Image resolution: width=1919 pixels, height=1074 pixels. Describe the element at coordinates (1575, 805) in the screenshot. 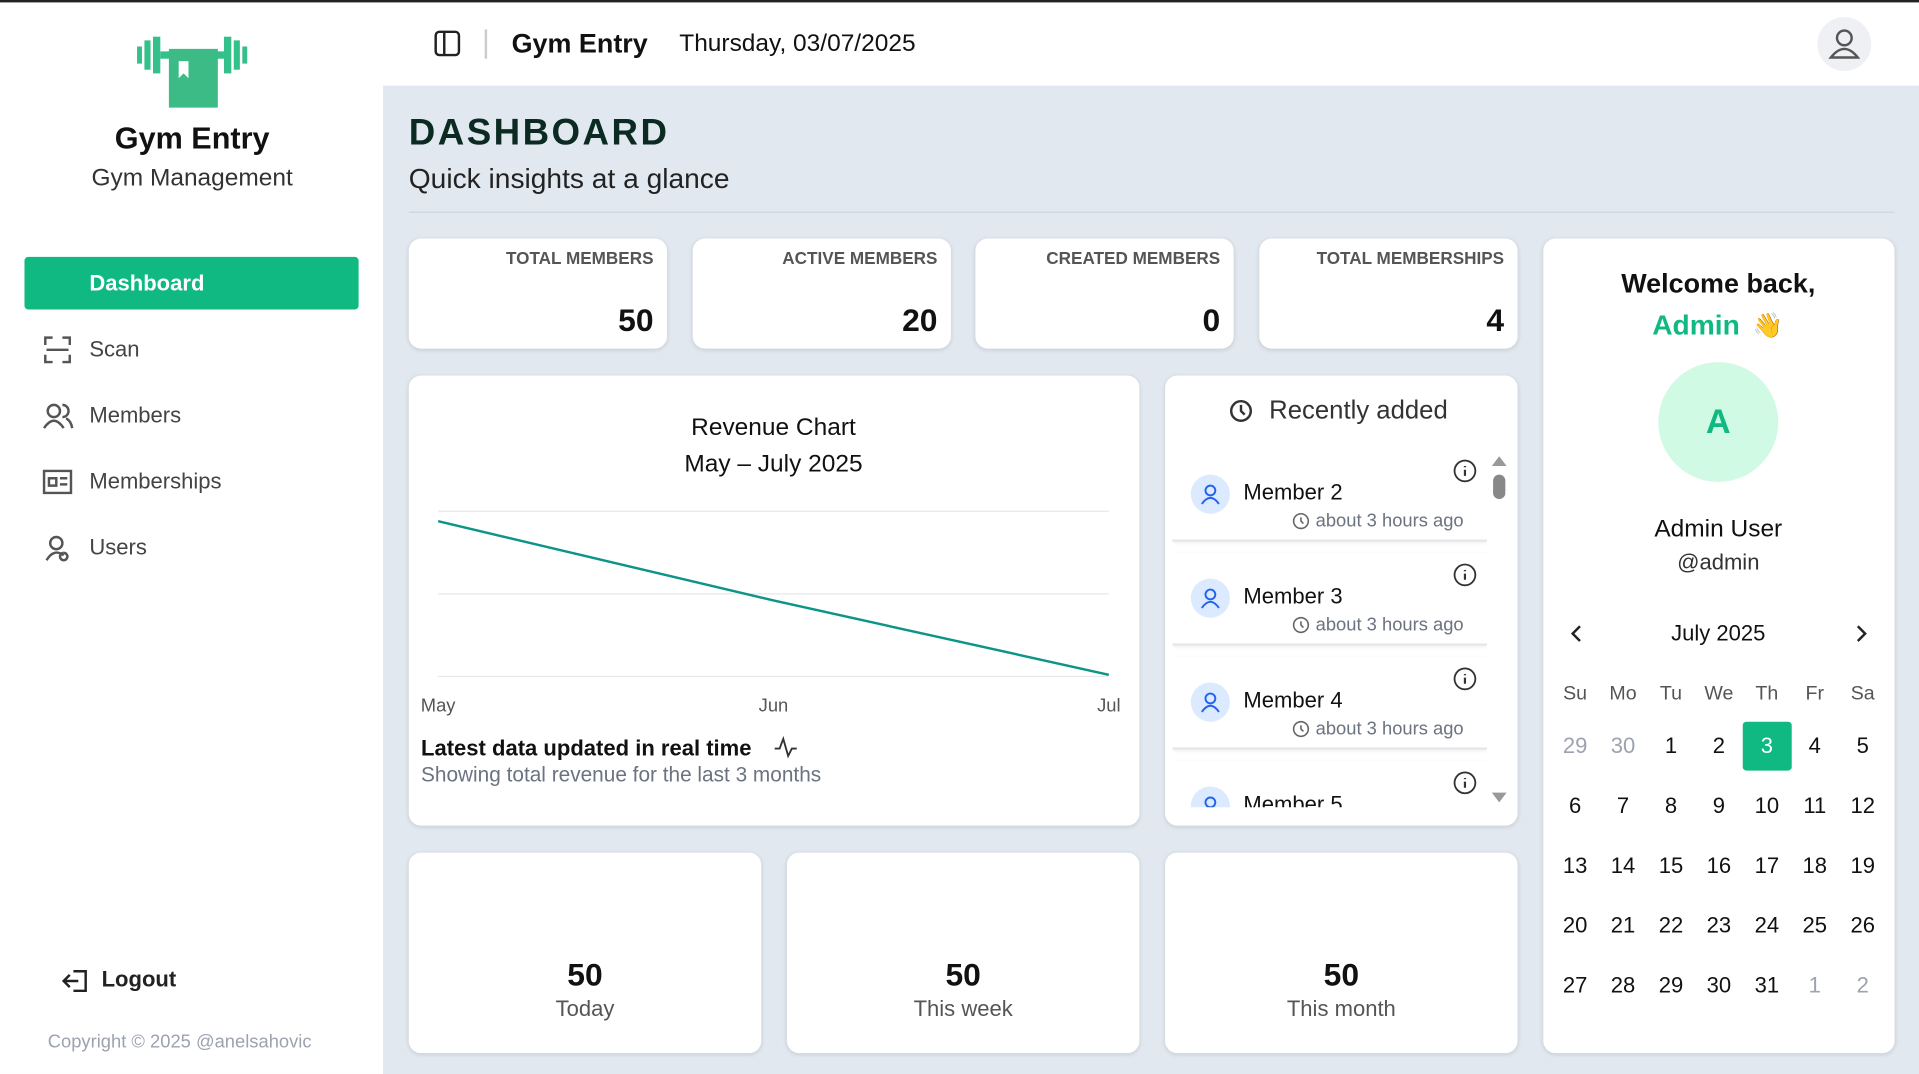

I see `calendar-day: 6` at that location.